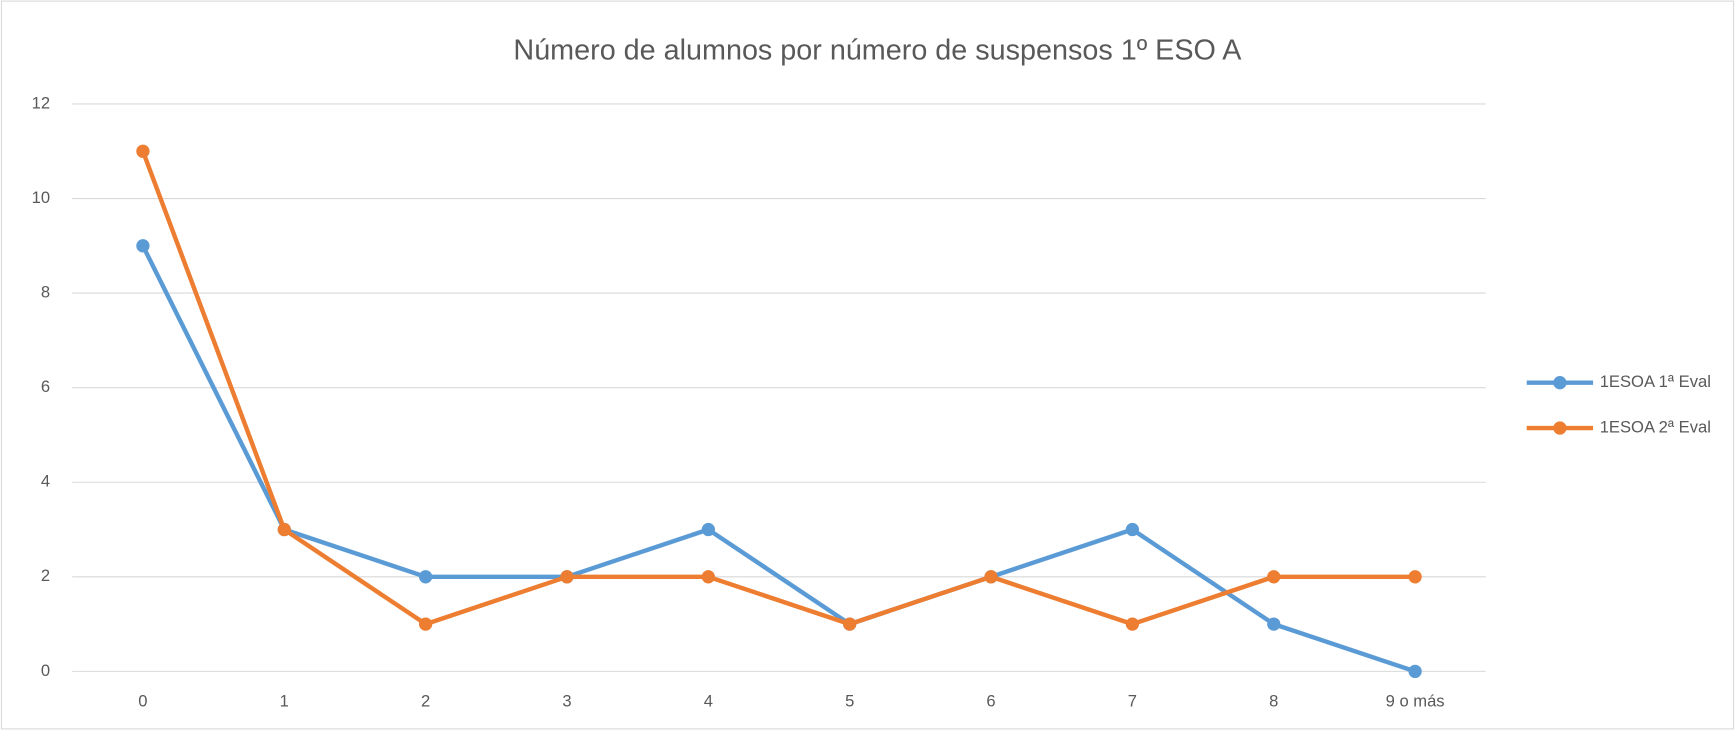 This screenshot has height=735, width=1735. I want to click on y-tick-label: 4, so click(45, 481).